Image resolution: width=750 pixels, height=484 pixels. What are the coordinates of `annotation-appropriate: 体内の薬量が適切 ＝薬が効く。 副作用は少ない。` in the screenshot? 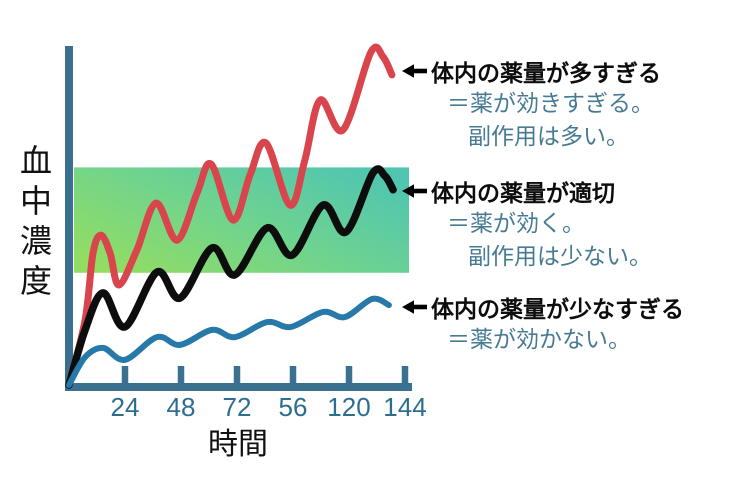 It's located at (527, 223).